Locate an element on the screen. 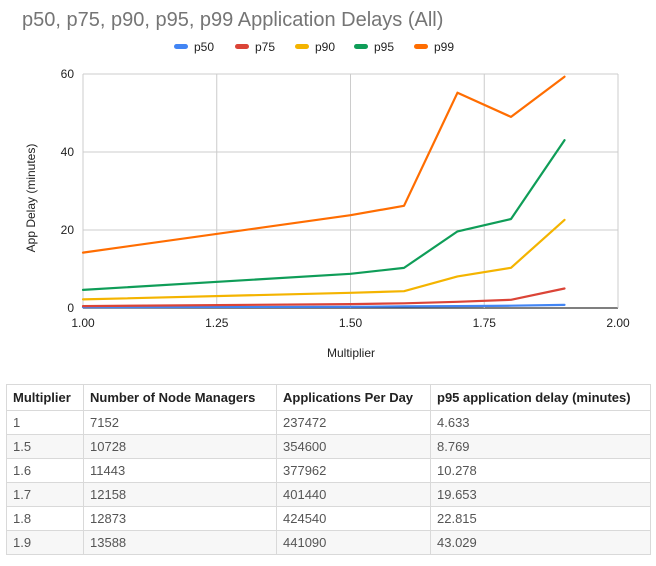  series-line-p50 is located at coordinates (323, 306).